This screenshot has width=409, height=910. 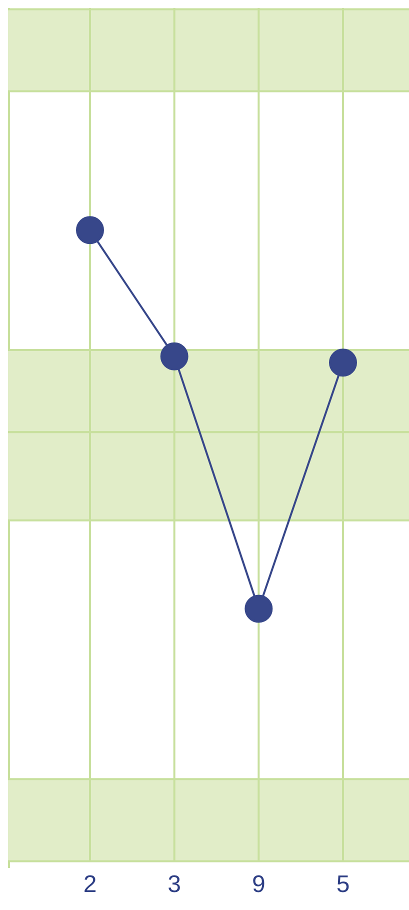 What do you see at coordinates (90, 884) in the screenshot?
I see `x-tick-label: 2` at bounding box center [90, 884].